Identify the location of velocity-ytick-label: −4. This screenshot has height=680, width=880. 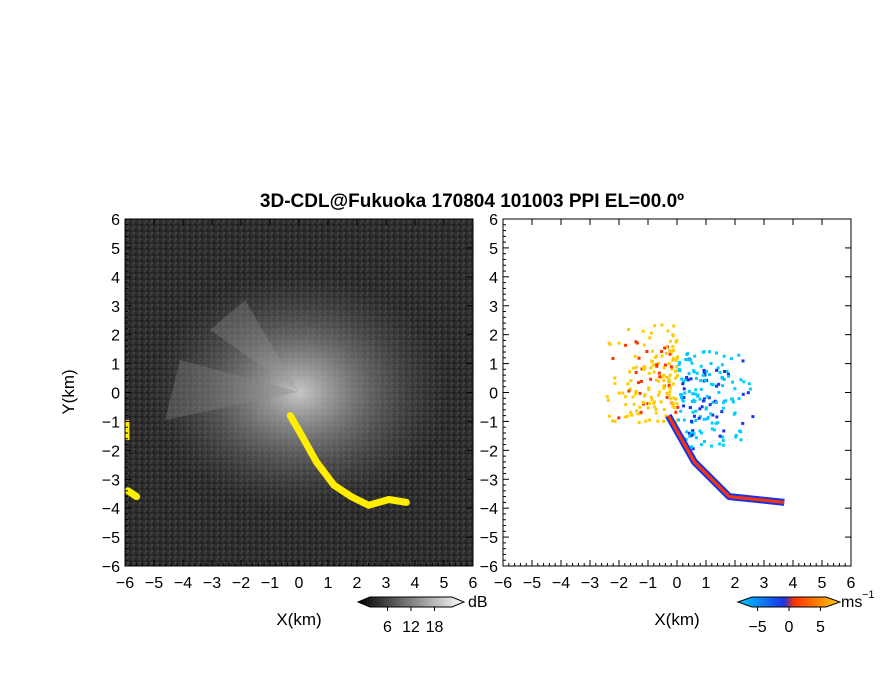
(489, 509).